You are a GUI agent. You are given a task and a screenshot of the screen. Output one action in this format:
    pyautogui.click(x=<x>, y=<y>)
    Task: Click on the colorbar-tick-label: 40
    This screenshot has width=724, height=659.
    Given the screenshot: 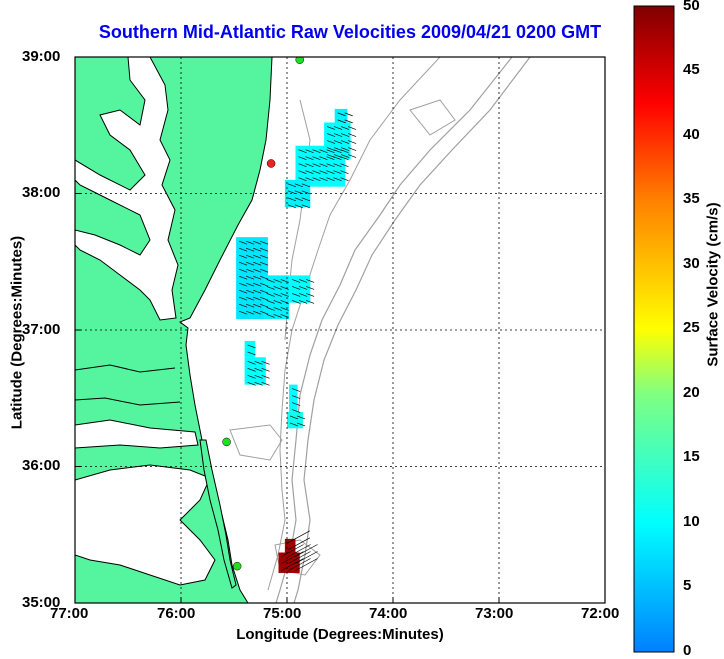 What is the action you would take?
    pyautogui.click(x=691, y=134)
    